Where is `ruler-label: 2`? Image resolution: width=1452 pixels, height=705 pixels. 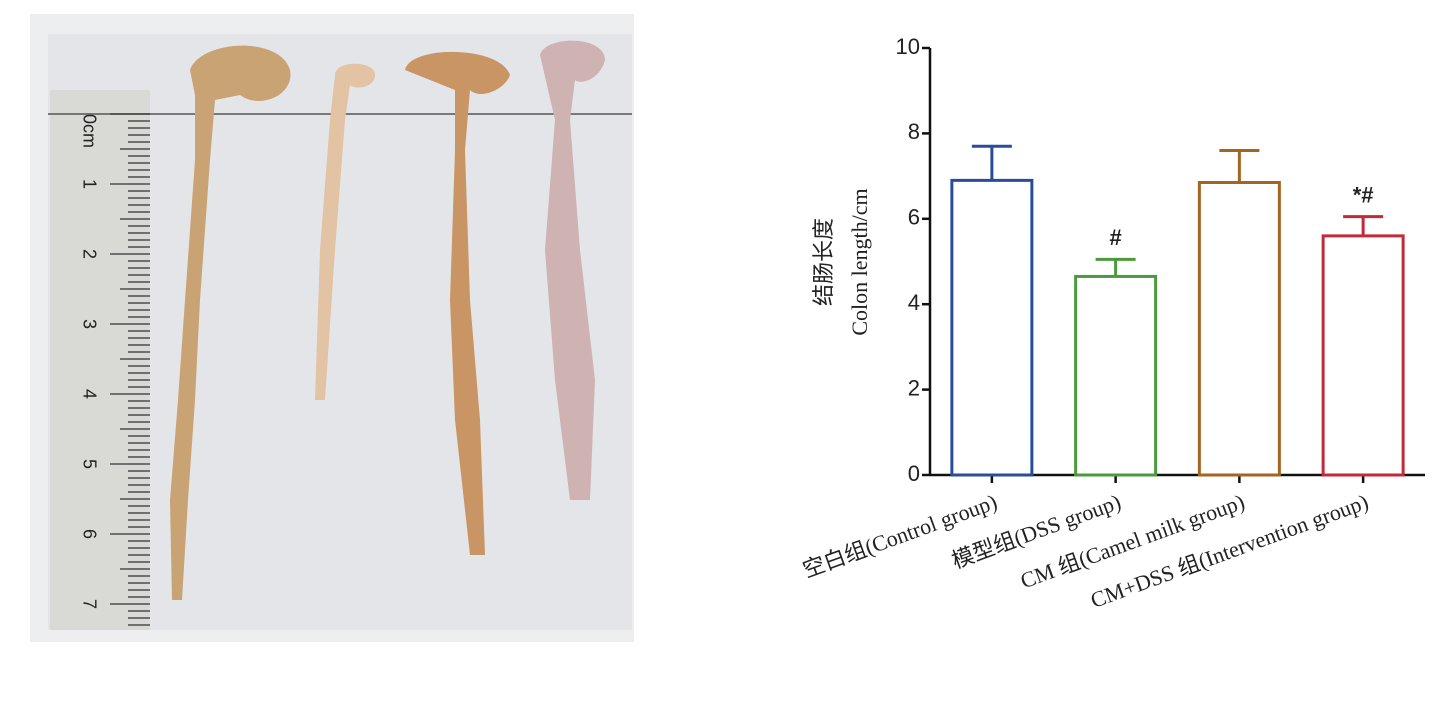 ruler-label: 2 is located at coordinates (89, 254).